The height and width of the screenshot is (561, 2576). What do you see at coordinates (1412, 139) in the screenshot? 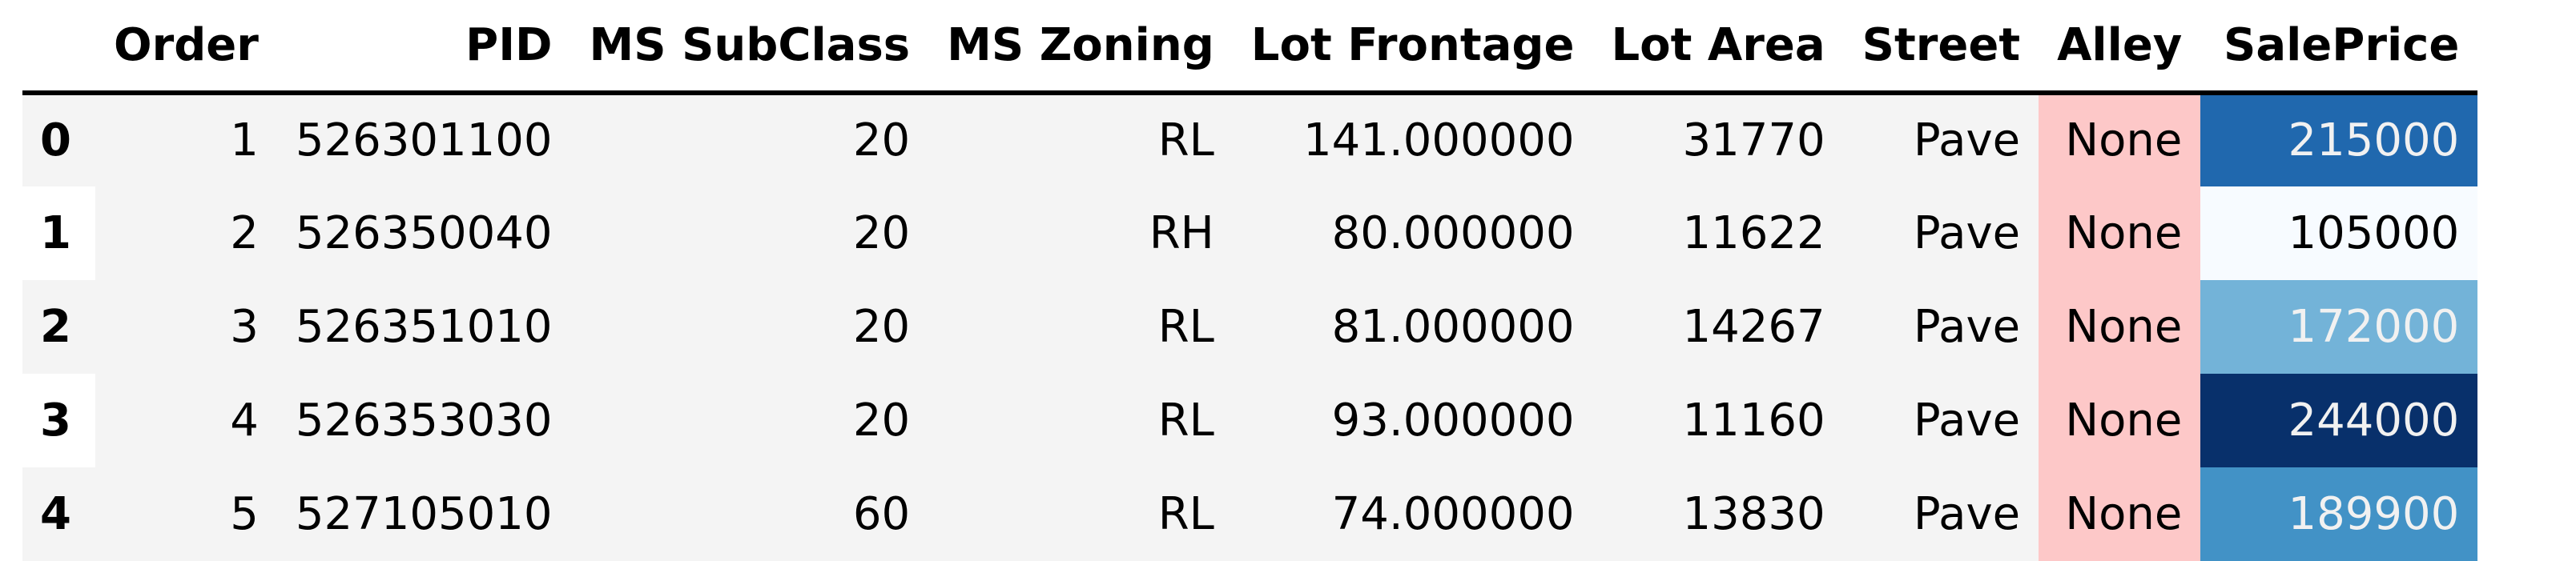
I see `cell-lot-frontage: 141.000000` at bounding box center [1412, 139].